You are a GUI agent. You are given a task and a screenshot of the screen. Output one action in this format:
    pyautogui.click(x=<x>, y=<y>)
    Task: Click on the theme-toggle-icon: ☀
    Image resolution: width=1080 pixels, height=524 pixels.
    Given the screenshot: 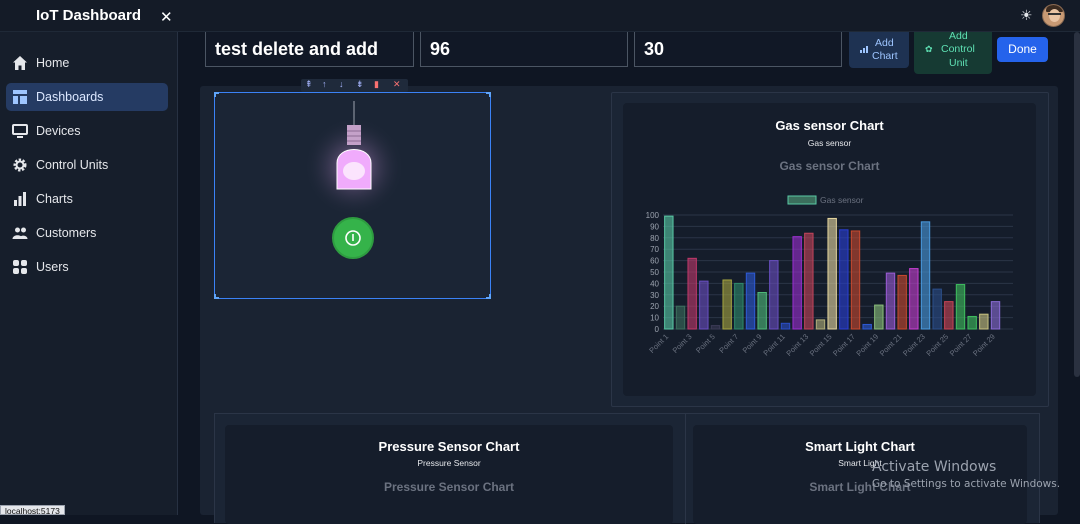 What is the action you would take?
    pyautogui.click(x=1026, y=15)
    